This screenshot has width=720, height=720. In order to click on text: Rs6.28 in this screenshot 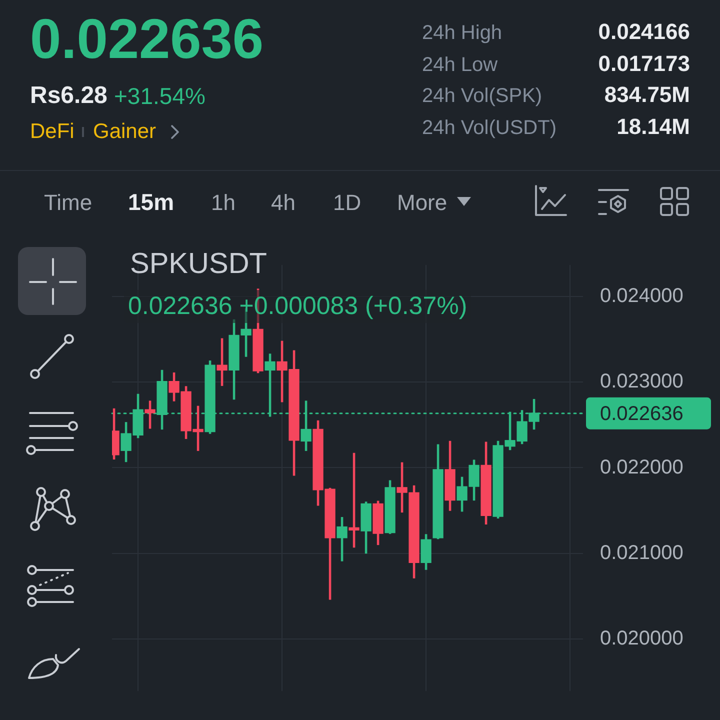, I will do `click(69, 95)`.